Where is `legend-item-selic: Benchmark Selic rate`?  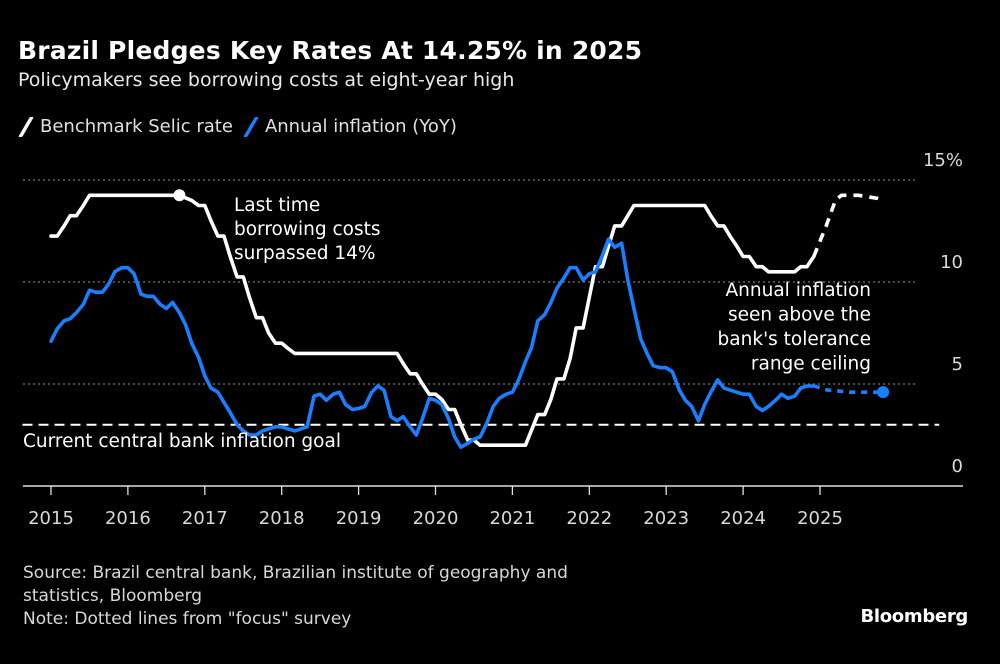 legend-item-selic: Benchmark Selic rate is located at coordinates (125, 126).